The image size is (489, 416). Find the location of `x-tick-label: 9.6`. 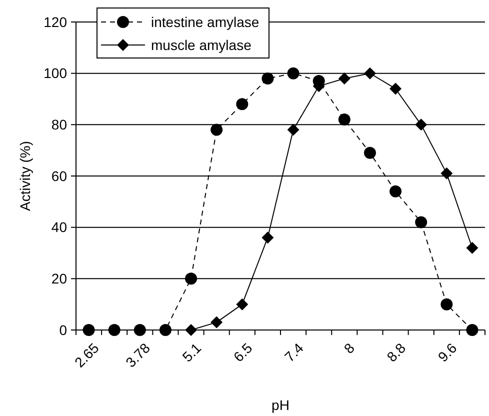

x-tick-label: 9.6 is located at coordinates (447, 352).